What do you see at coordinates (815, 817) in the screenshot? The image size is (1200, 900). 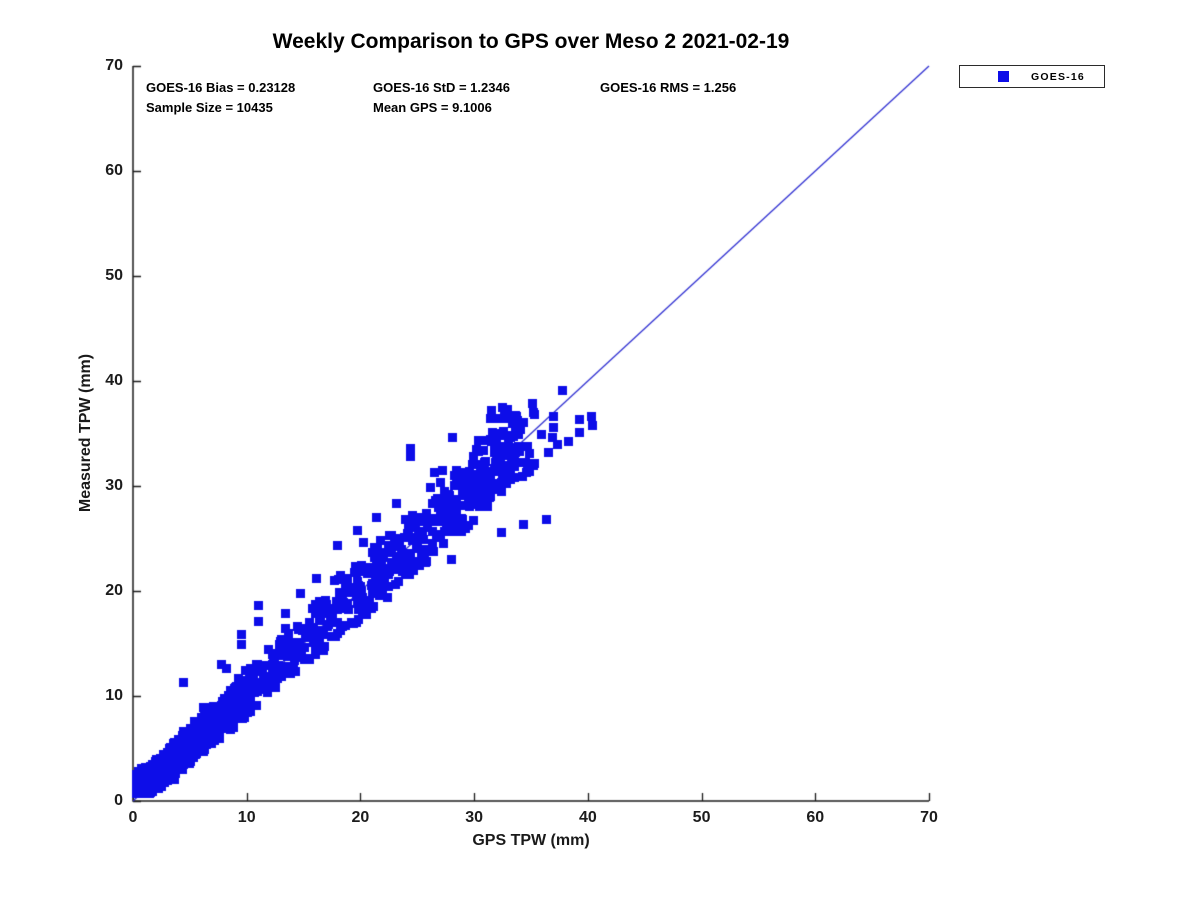 I see `x-tick-label: 60` at bounding box center [815, 817].